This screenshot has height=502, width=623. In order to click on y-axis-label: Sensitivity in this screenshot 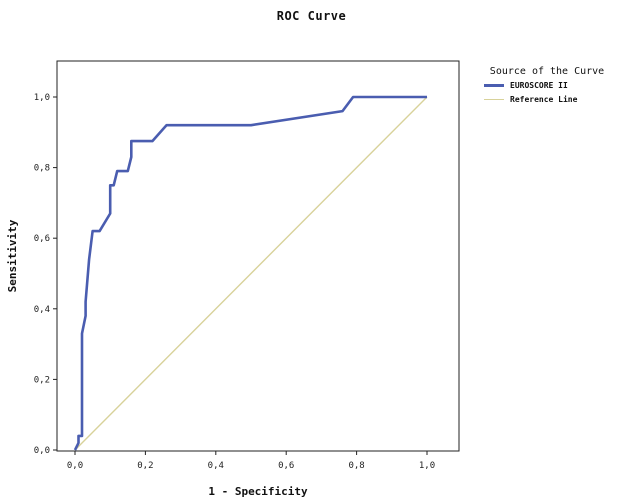, I will do `click(12, 255)`.